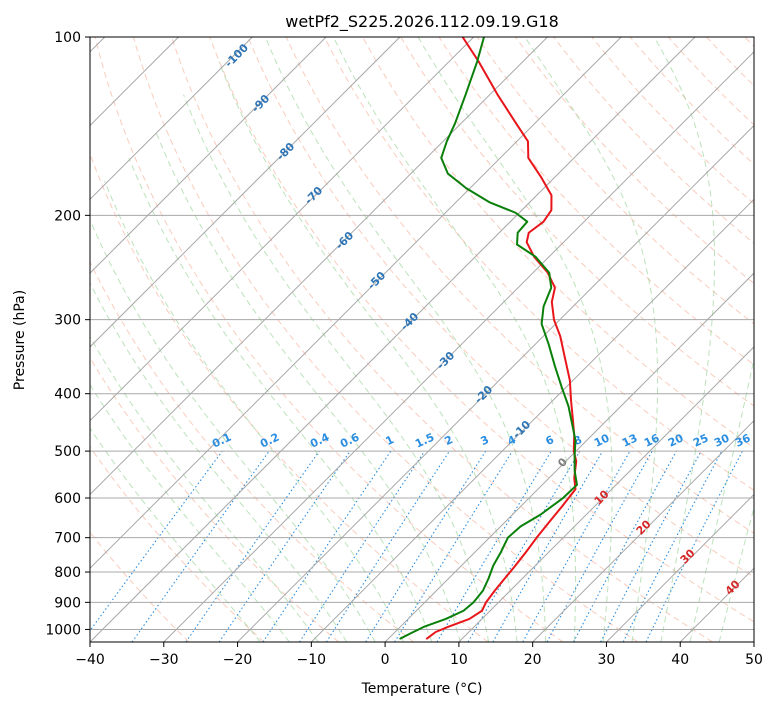 The height and width of the screenshot is (708, 775). What do you see at coordinates (20, 340) in the screenshot?
I see `y-axis-label: Pressure (hPa)` at bounding box center [20, 340].